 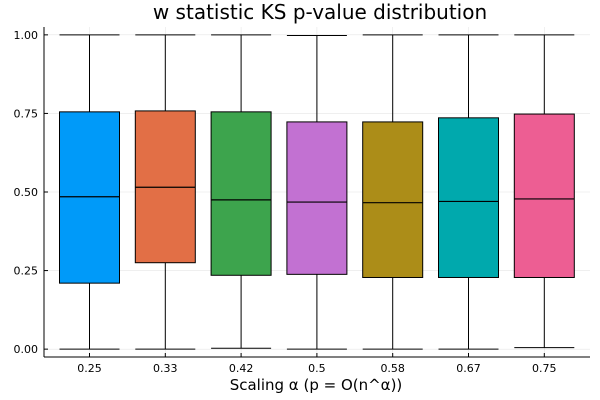 I want to click on x-tick-labels: 0.25 0.33 0.42 0.5 0.58 0.67 0.75, so click(x=316, y=368).